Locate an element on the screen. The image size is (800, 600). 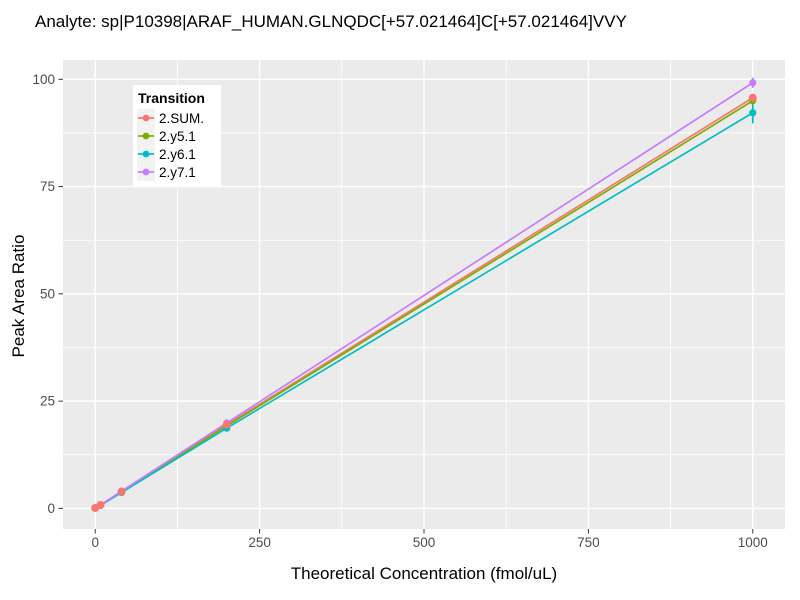
legend-item-label: 2.SUM. is located at coordinates (182, 118).